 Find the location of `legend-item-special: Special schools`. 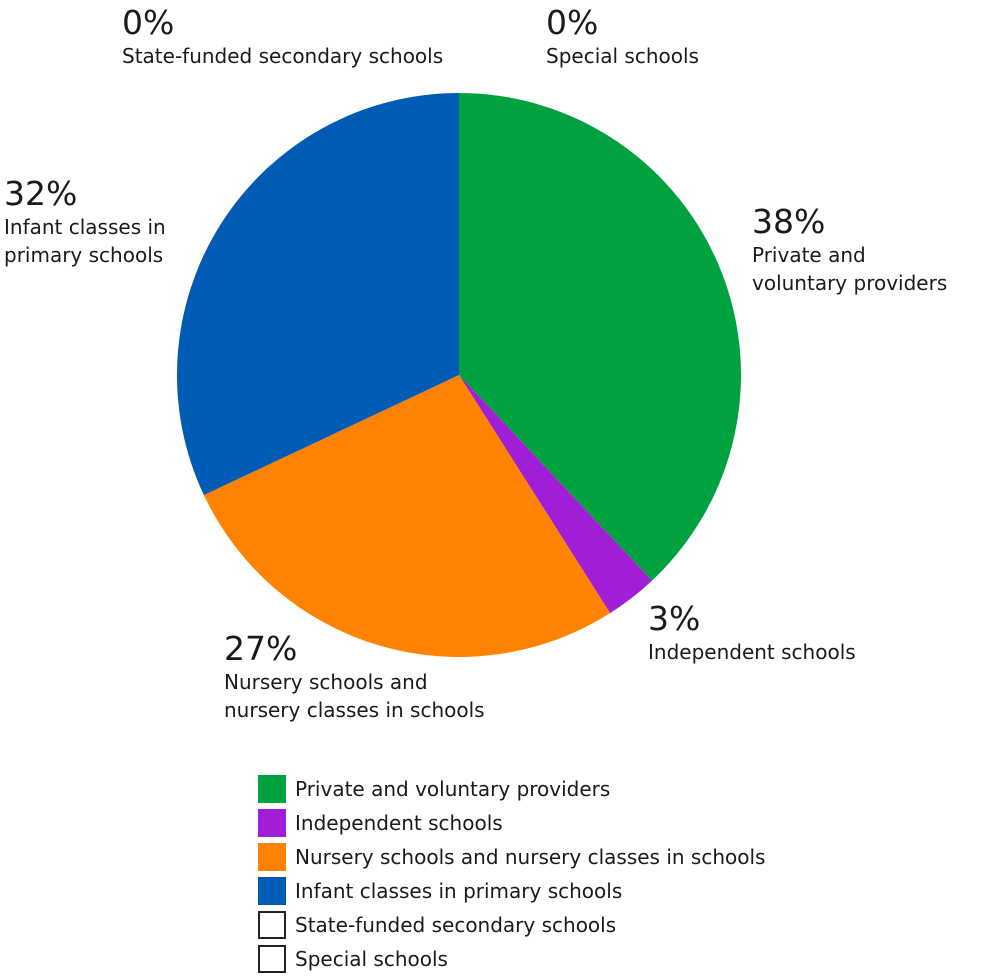

legend-item-special: Special schools is located at coordinates (511, 959).